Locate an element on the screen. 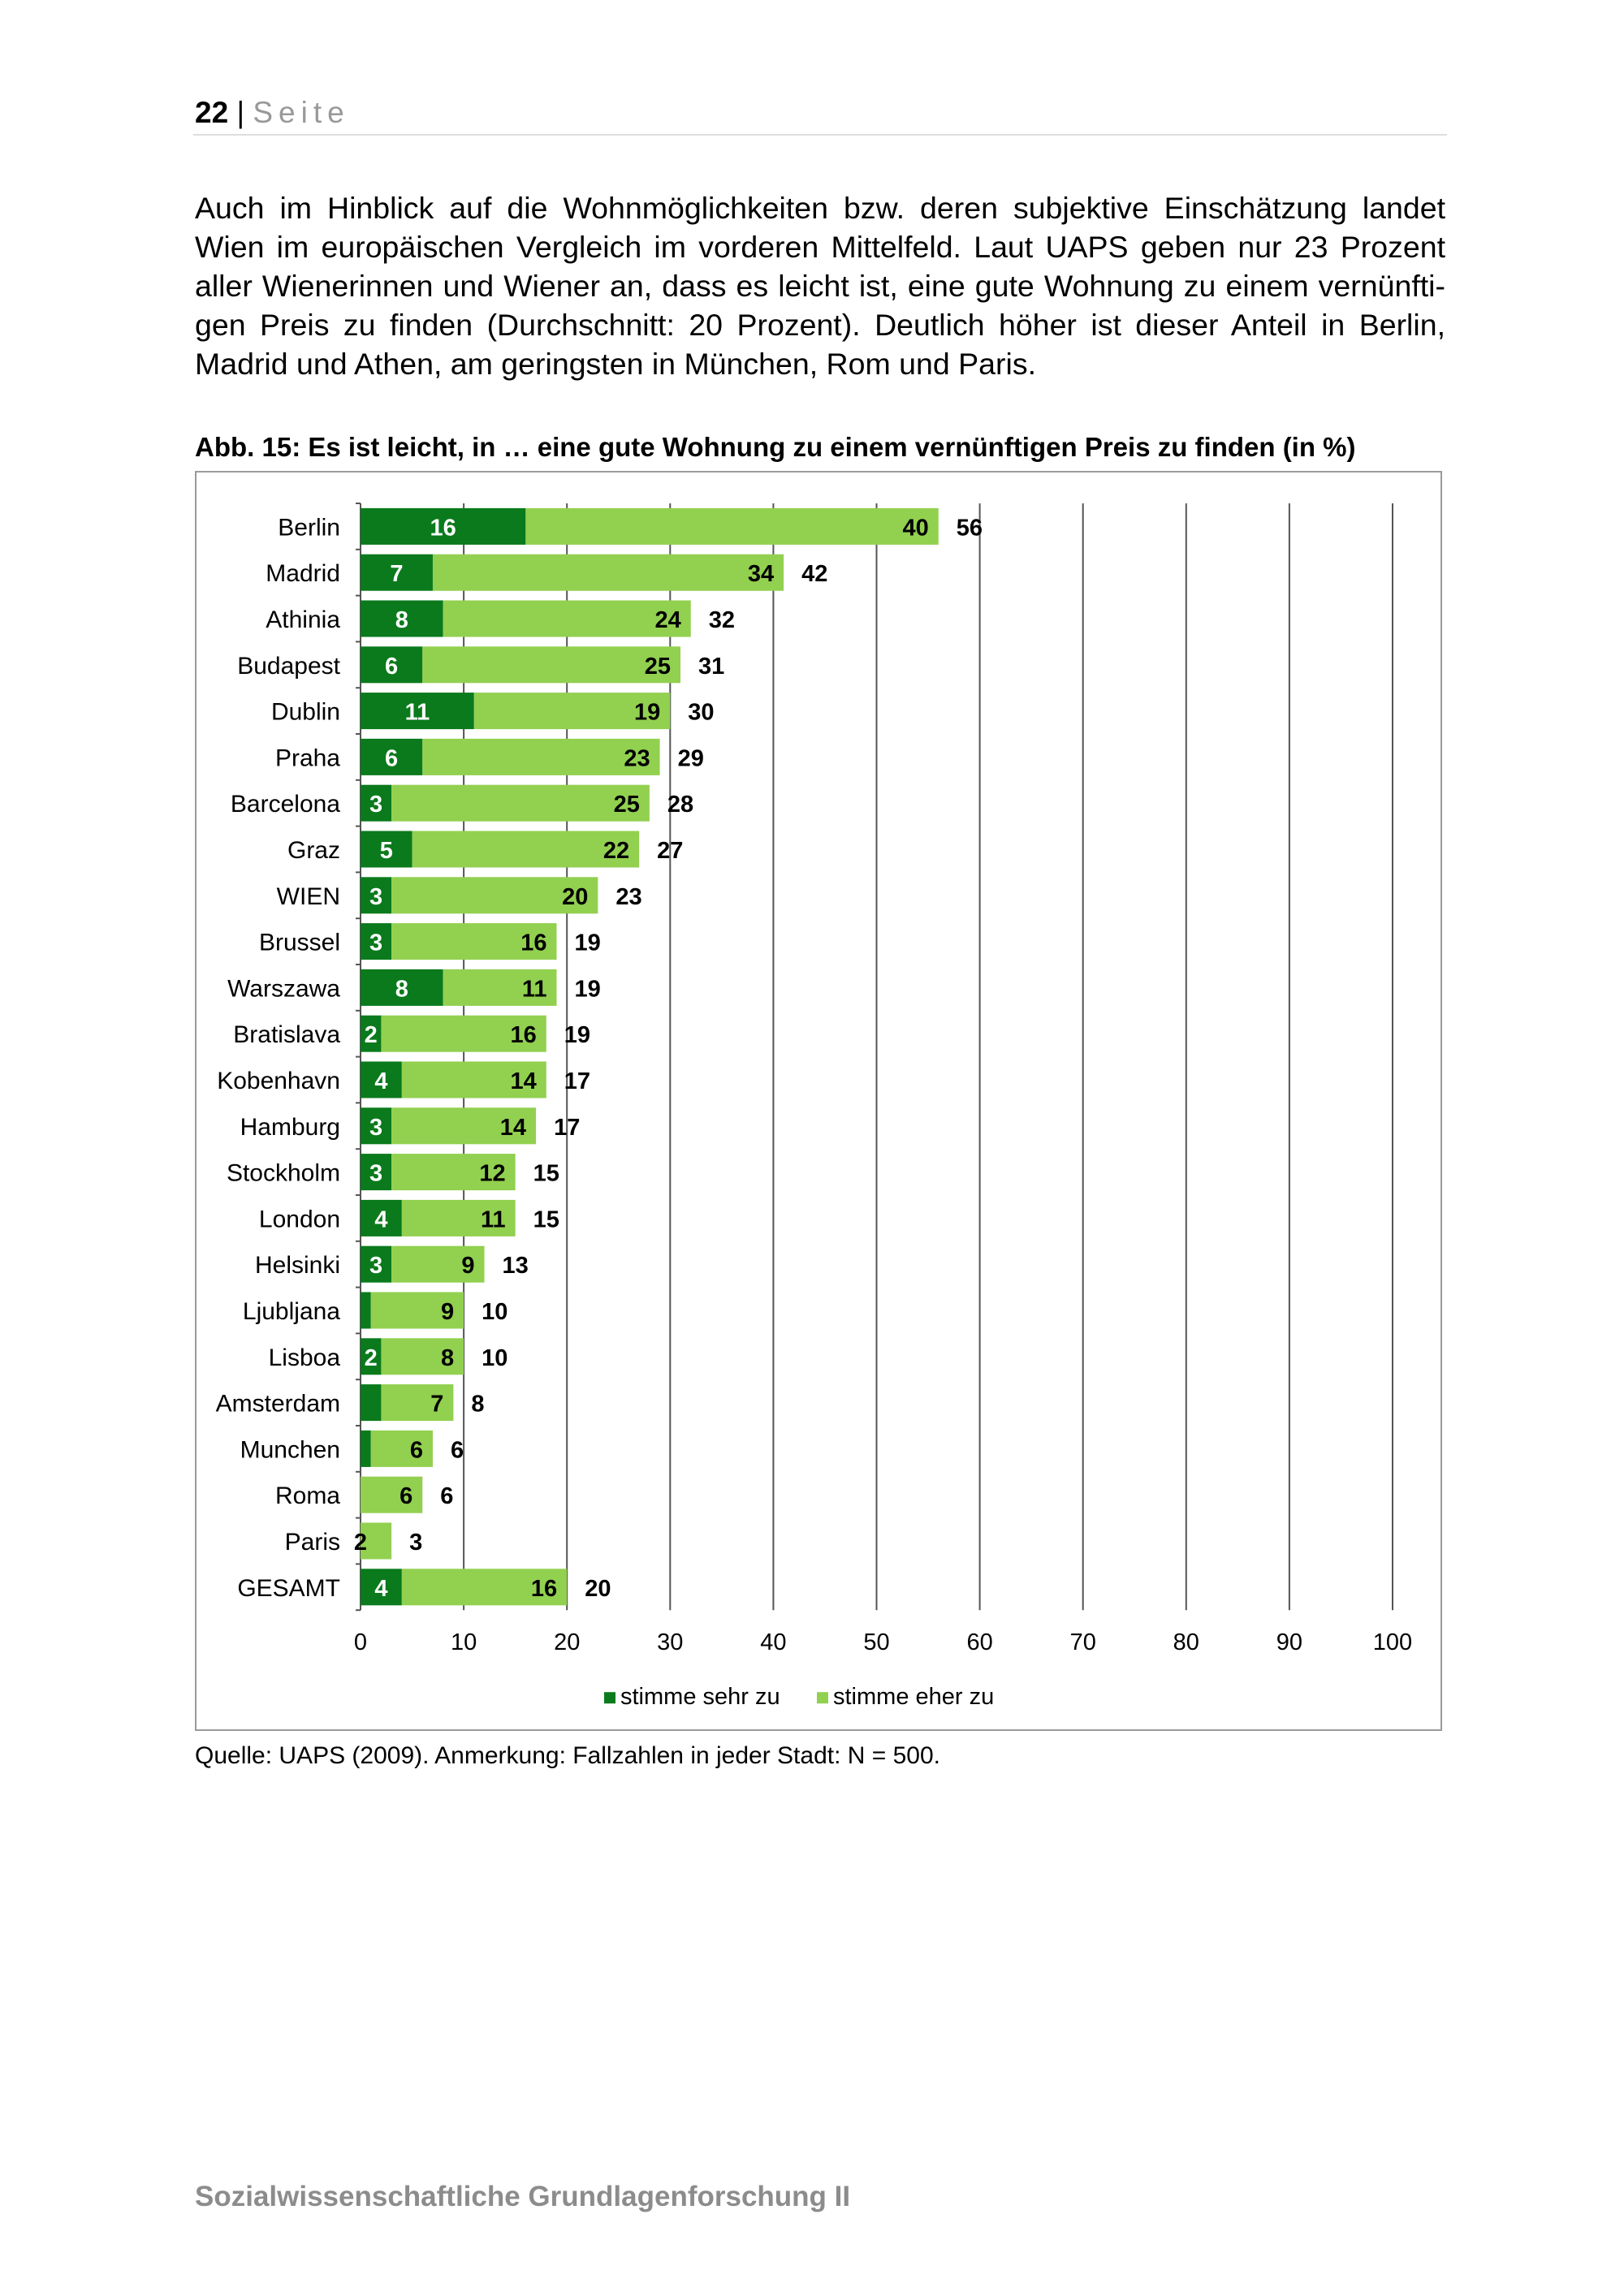 The image size is (1624, 2296). category-label: Bratislava is located at coordinates (286, 1034).